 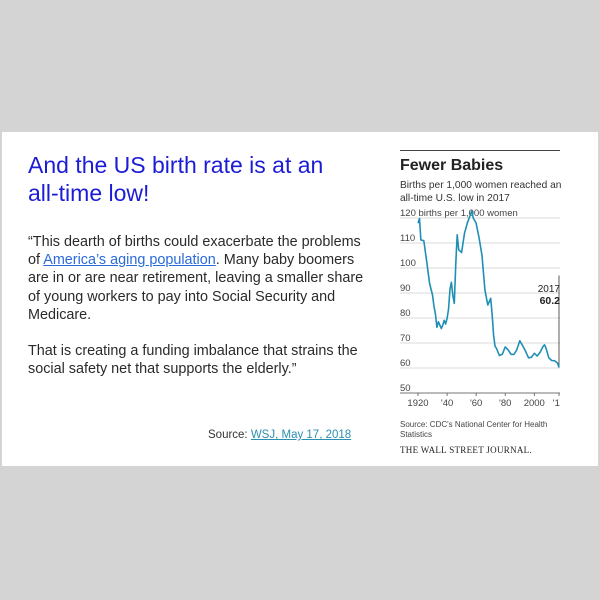 What do you see at coordinates (407, 238) in the screenshot?
I see `y-tick-label-110: 110` at bounding box center [407, 238].